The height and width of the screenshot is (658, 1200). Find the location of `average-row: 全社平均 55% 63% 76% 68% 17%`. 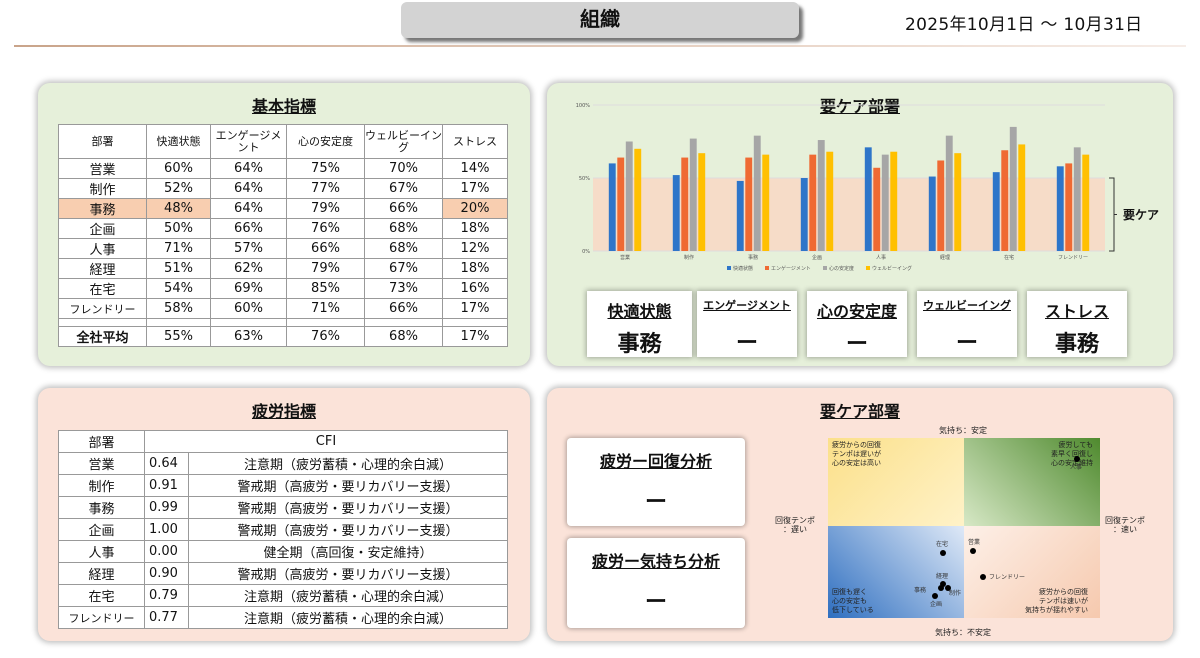

average-row: 全社平均 55% 63% 76% 68% 17% is located at coordinates (283, 336).